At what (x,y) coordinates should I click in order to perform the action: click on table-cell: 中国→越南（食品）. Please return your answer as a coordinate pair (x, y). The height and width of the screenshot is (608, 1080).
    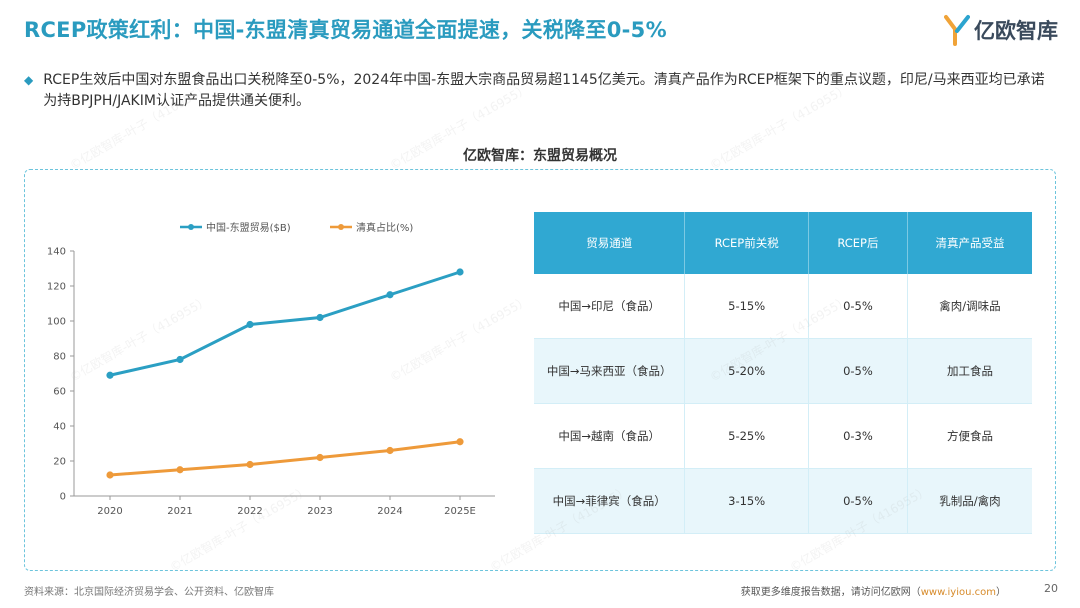
    Looking at the image, I should click on (610, 436).